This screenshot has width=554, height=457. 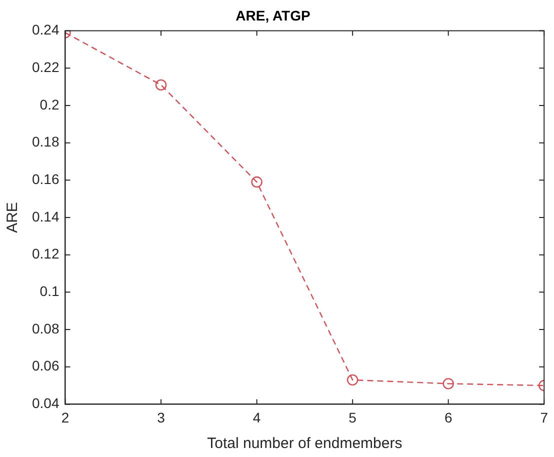 What do you see at coordinates (273, 15) in the screenshot?
I see `chart-title: ARE, ATGP` at bounding box center [273, 15].